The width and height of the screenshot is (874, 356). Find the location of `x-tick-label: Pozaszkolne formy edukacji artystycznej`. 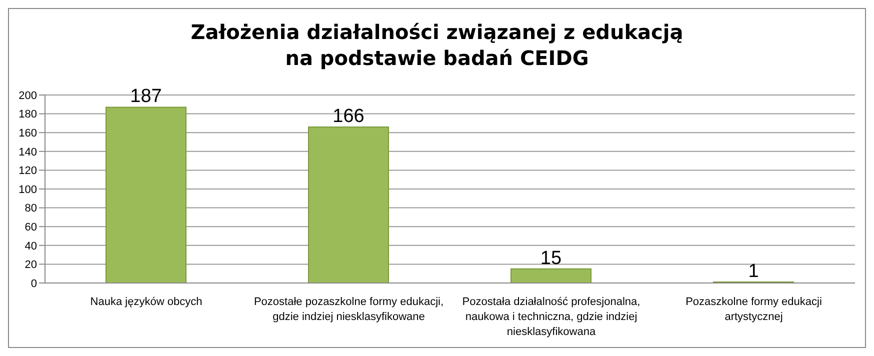

x-tick-label: Pozaszkolne formy edukacji artystycznej is located at coordinates (754, 309).